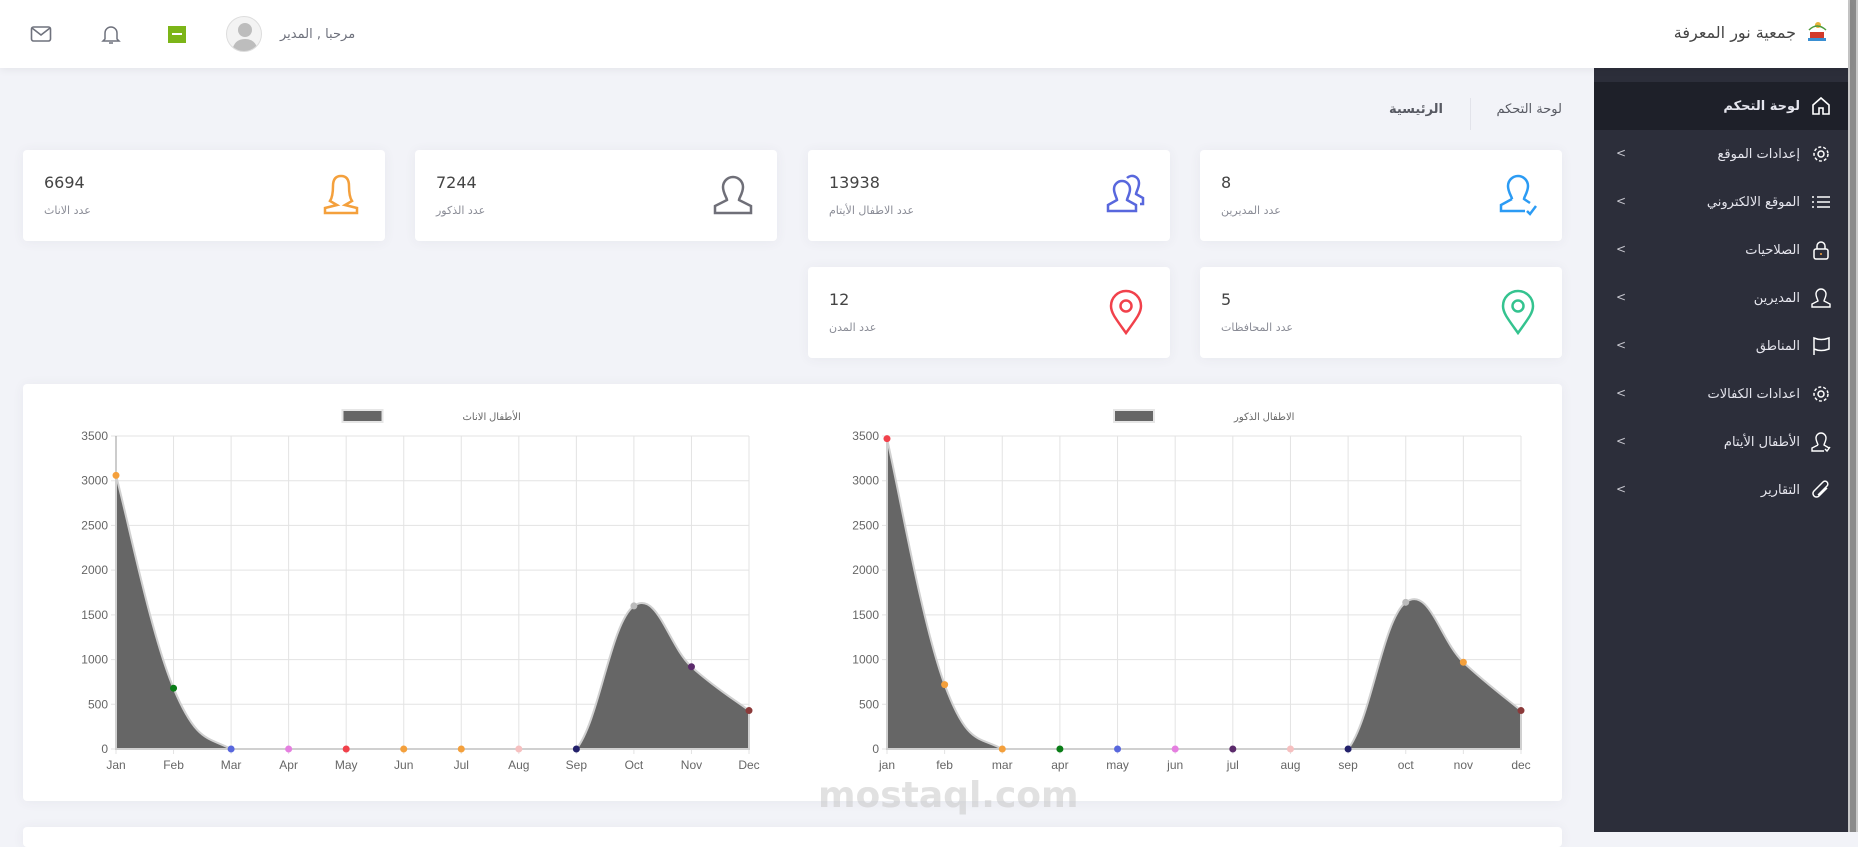 The image size is (1858, 847). I want to click on stat-value: 6694, so click(64, 182).